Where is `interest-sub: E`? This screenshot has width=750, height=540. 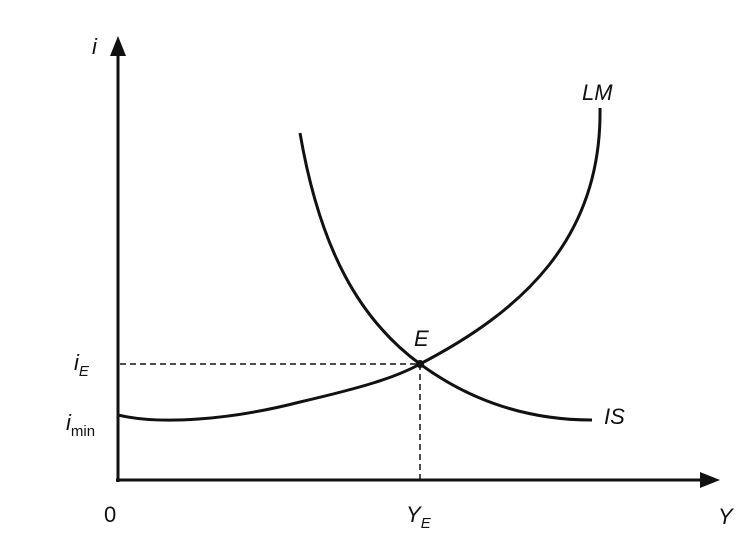
interest-sub: E is located at coordinates (84, 371).